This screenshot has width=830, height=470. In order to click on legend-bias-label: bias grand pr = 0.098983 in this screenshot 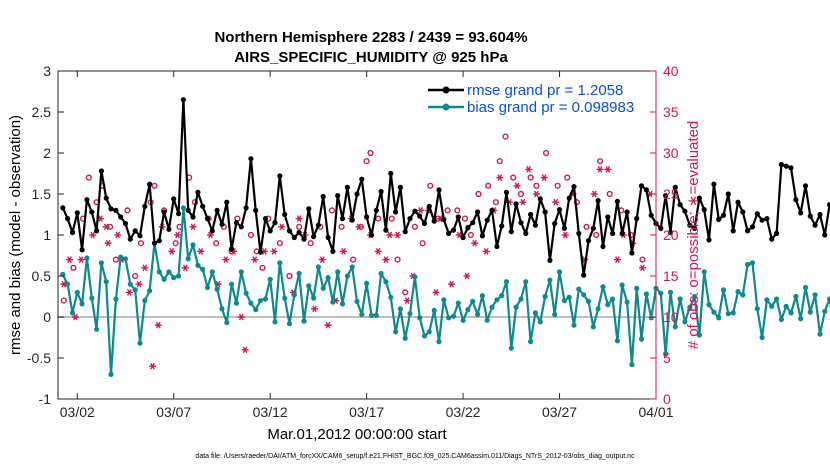, I will do `click(550, 107)`.